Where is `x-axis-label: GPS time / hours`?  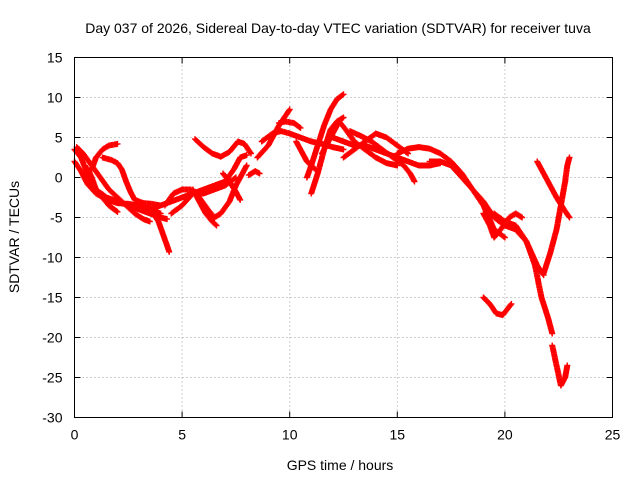 x-axis-label: GPS time / hours is located at coordinates (340, 465).